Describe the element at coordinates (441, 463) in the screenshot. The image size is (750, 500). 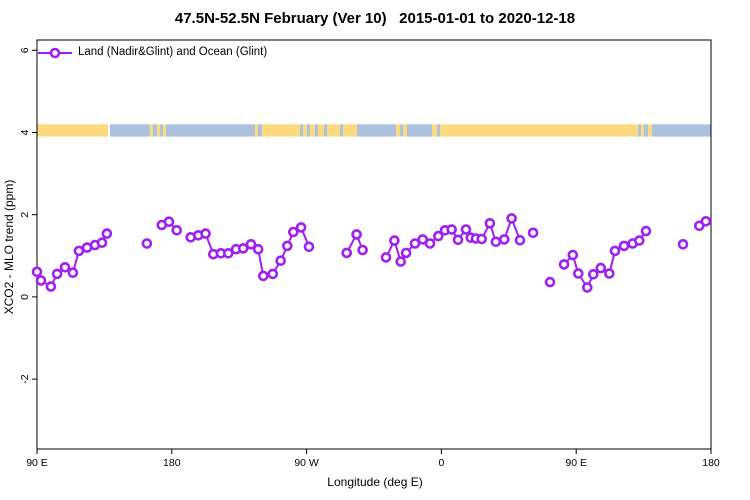
I see `x-tick-label: 0` at that location.